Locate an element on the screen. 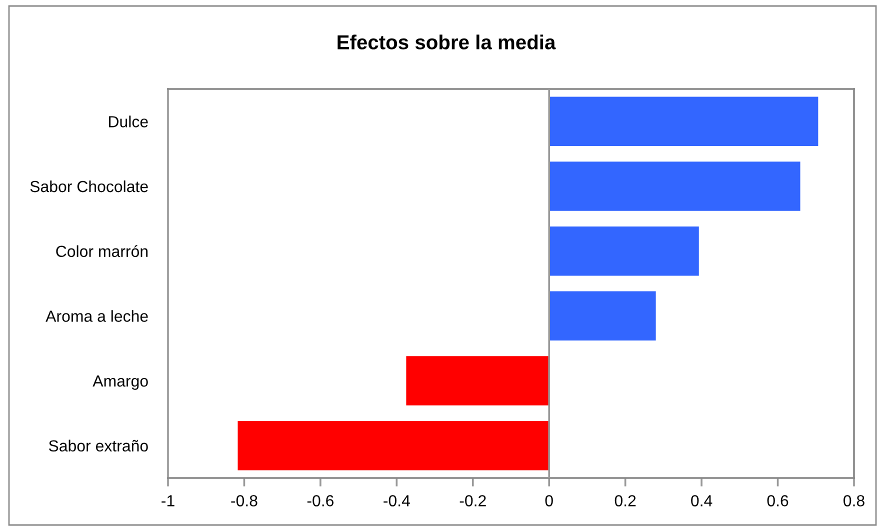 The width and height of the screenshot is (885, 528). y-tick-label: Dulce is located at coordinates (128, 122).